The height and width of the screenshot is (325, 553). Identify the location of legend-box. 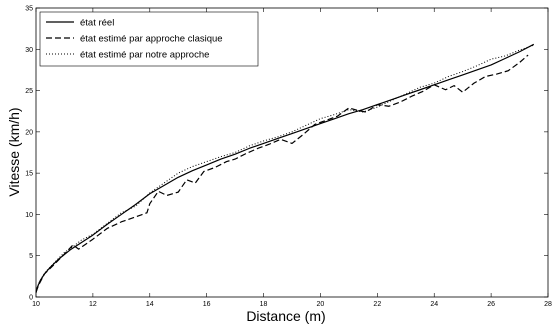
(149, 39).